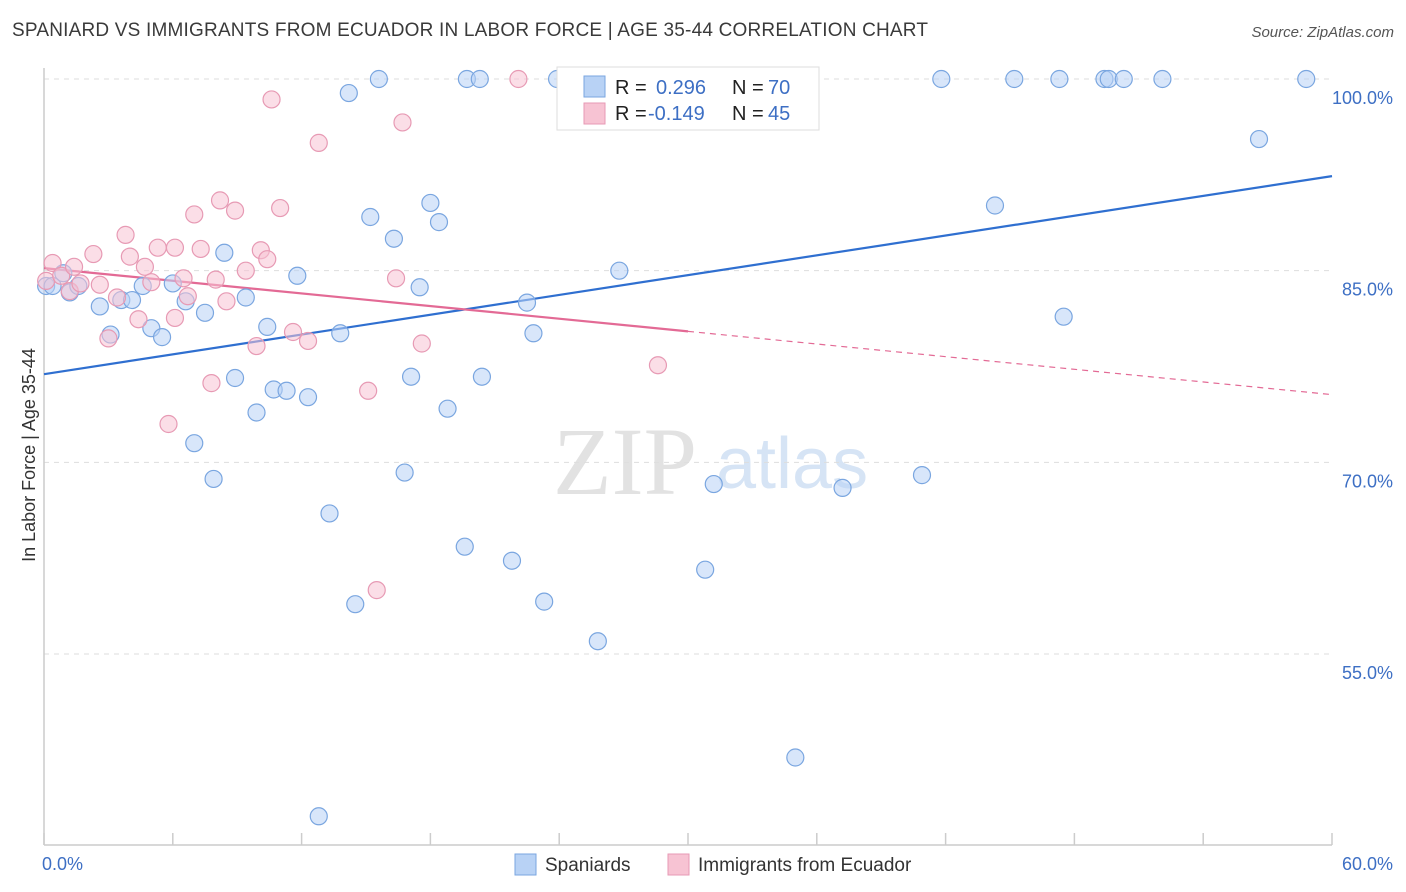 Image resolution: width=1406 pixels, height=892 pixels. I want to click on stats-n-value-1: 70, so click(779, 88).